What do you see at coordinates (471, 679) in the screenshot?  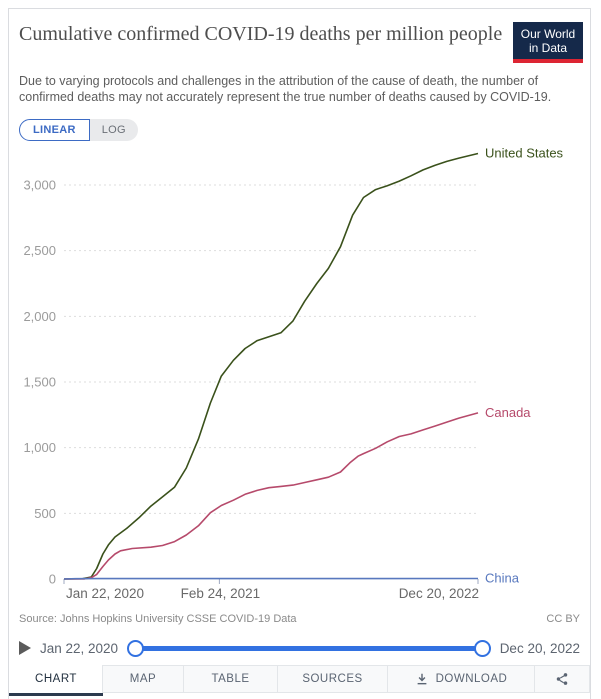 I see `tab-download-label: DOWNLOAD` at bounding box center [471, 679].